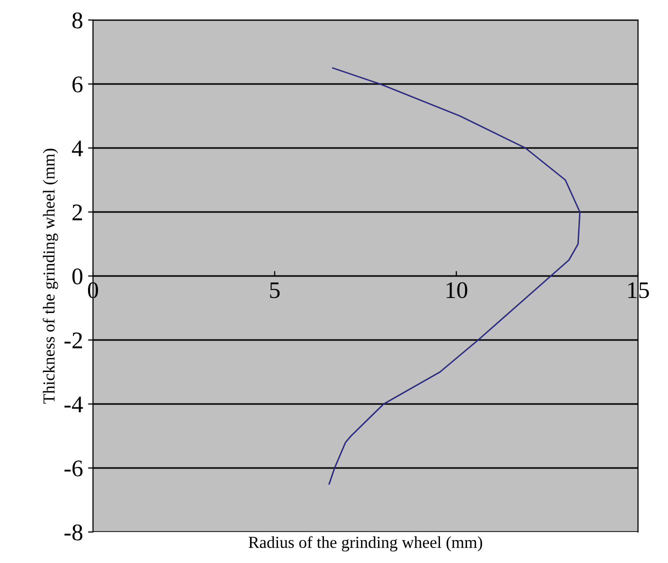 The width and height of the screenshot is (668, 563). What do you see at coordinates (457, 290) in the screenshot?
I see `x-tick-label: 10` at bounding box center [457, 290].